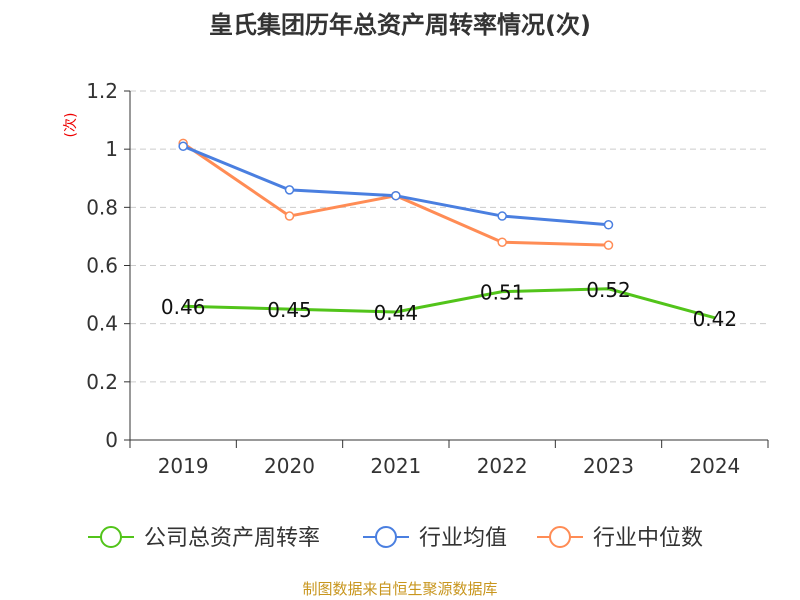 The image size is (800, 600). Describe the element at coordinates (399, 589) in the screenshot. I see `source-note: 制图数据来自恒生聚源数据库` at that location.